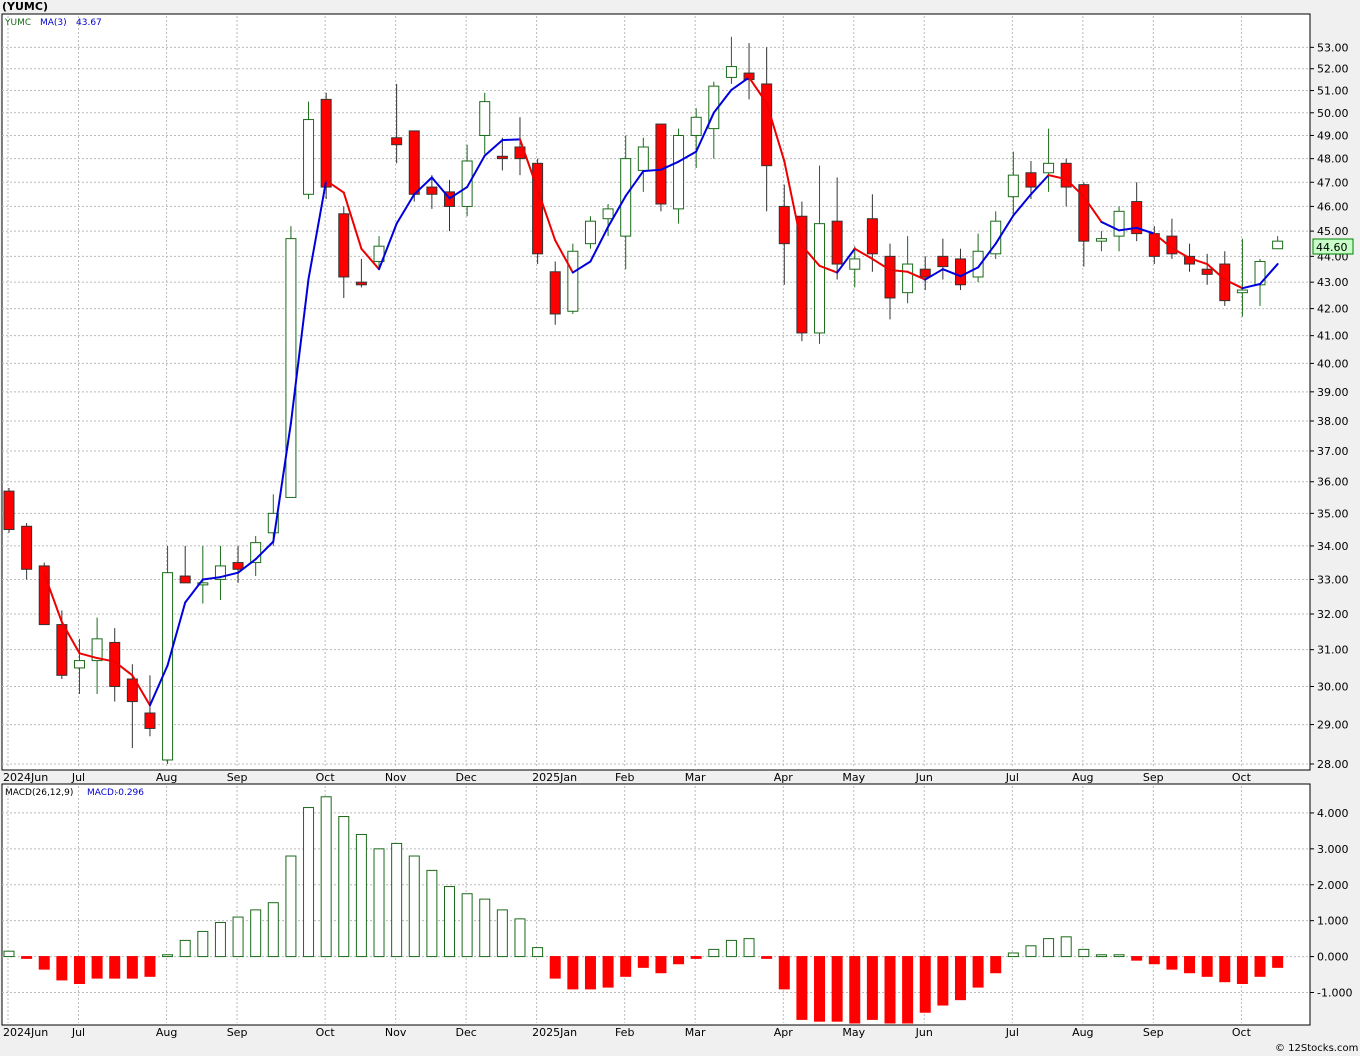 This screenshot has height=1056, width=1360. I want to click on macd-tick-label: 4.000, so click(1333, 813).